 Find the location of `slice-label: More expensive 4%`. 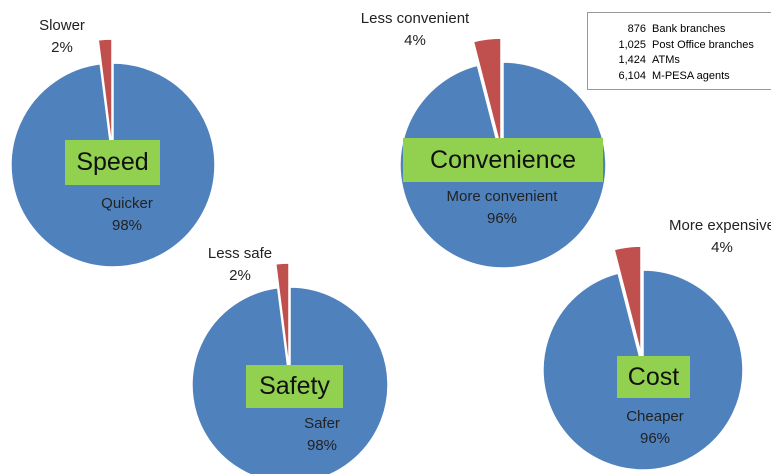

slice-label: More expensive 4% is located at coordinates (716, 237).